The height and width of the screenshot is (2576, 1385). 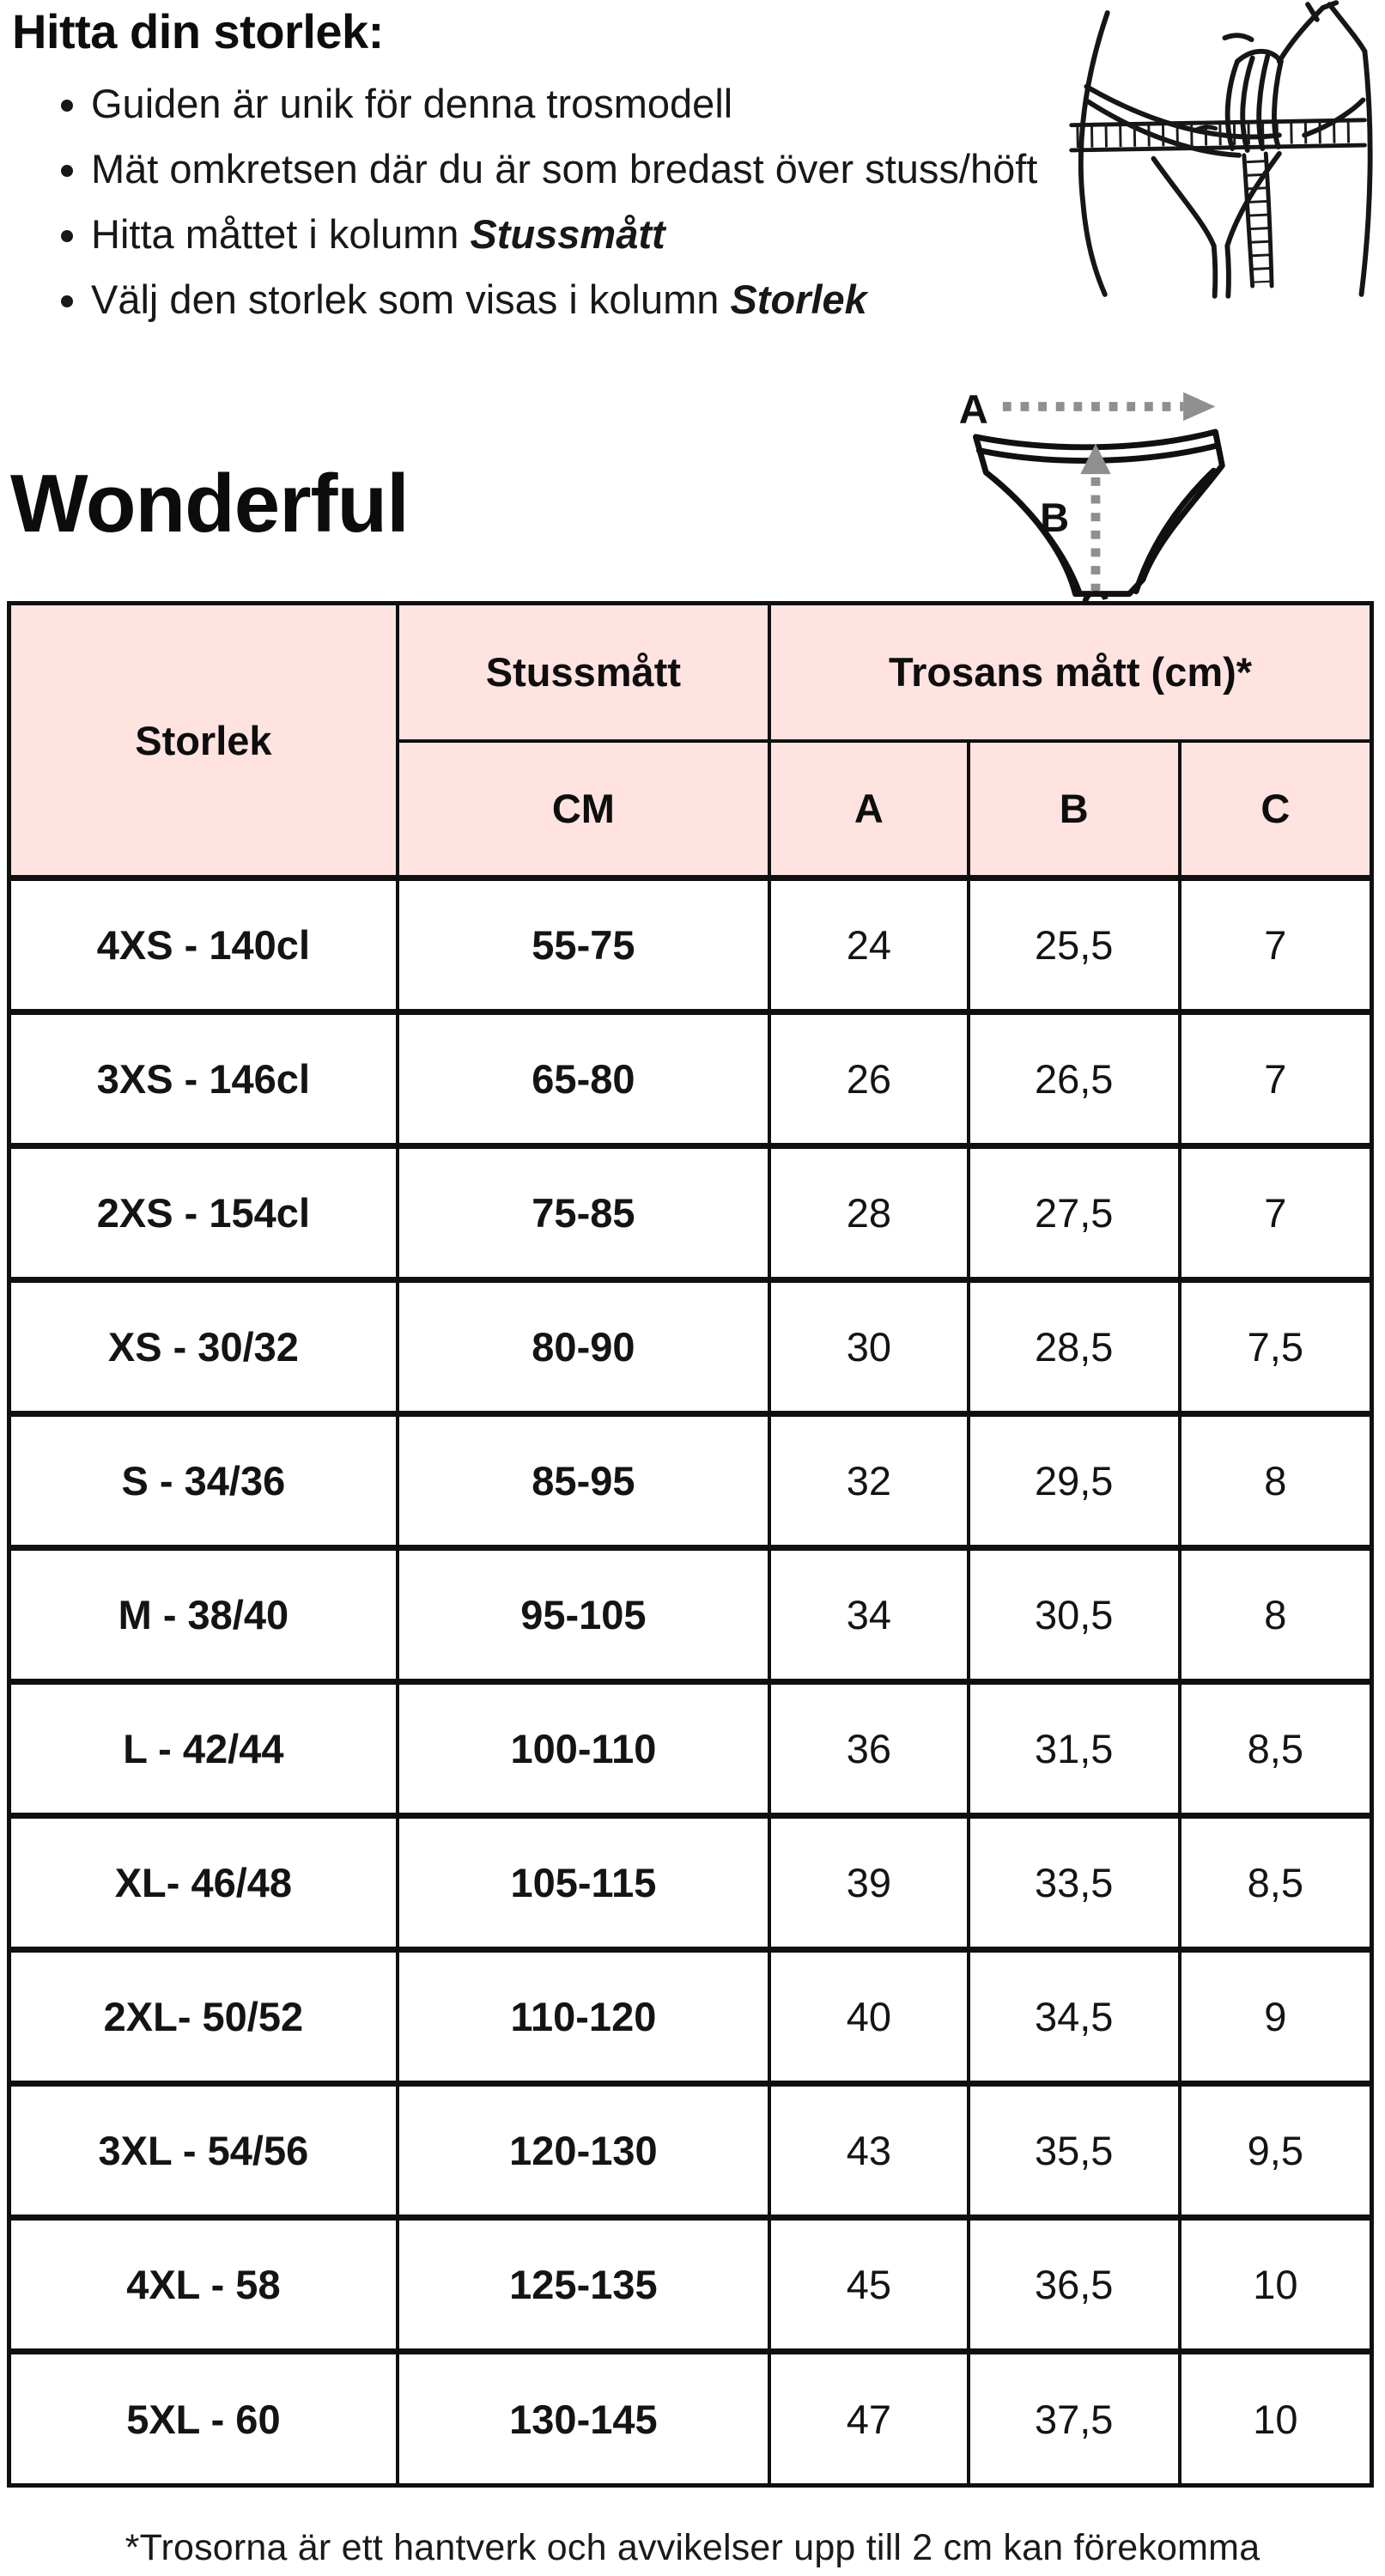 What do you see at coordinates (1074, 944) in the screenshot?
I see `cell-b: 25,5` at bounding box center [1074, 944].